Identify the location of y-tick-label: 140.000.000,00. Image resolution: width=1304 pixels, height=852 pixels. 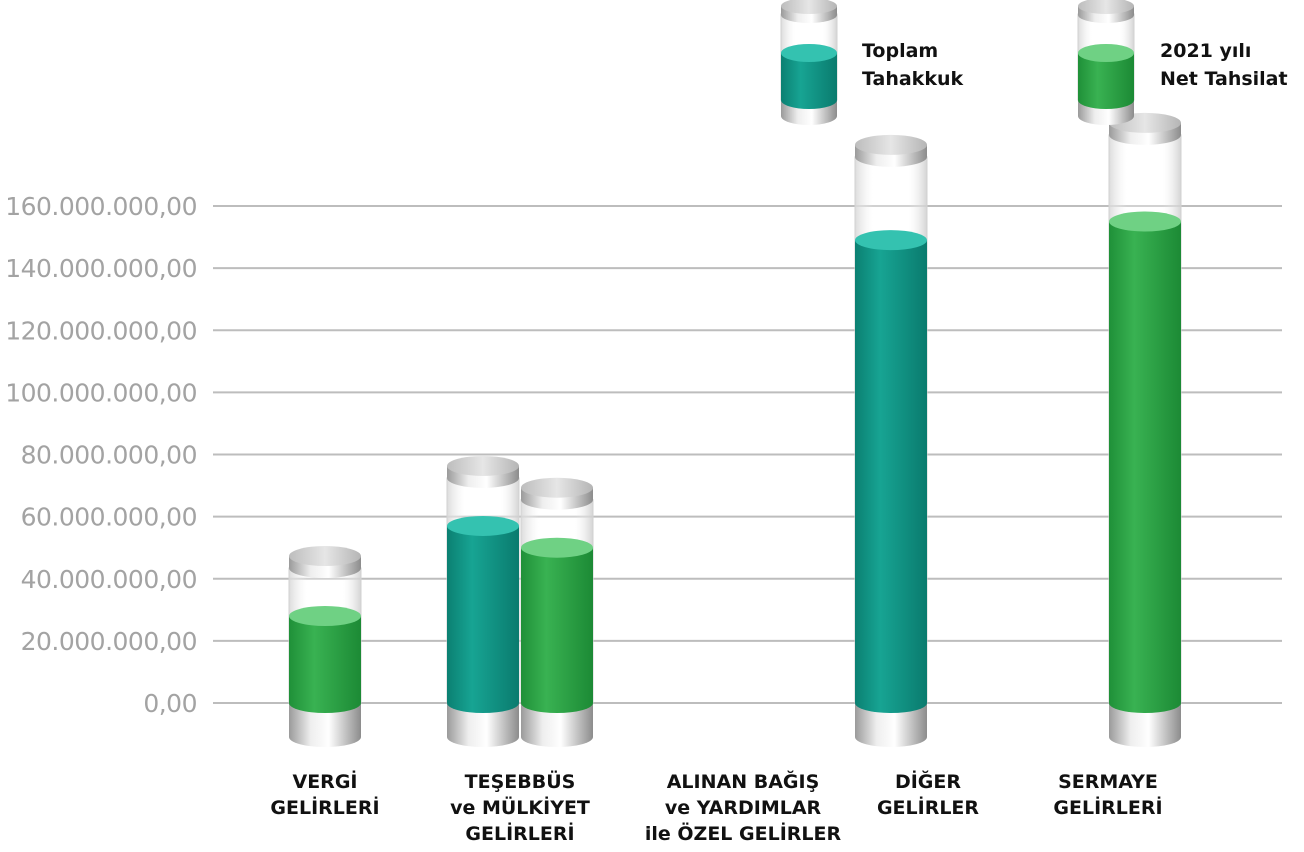
(101, 268).